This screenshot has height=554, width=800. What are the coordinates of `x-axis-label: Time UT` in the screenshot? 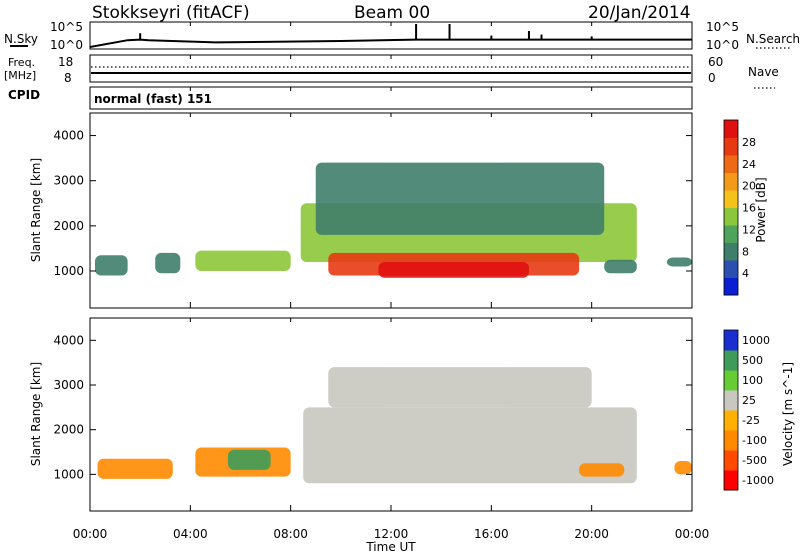 It's located at (390, 547).